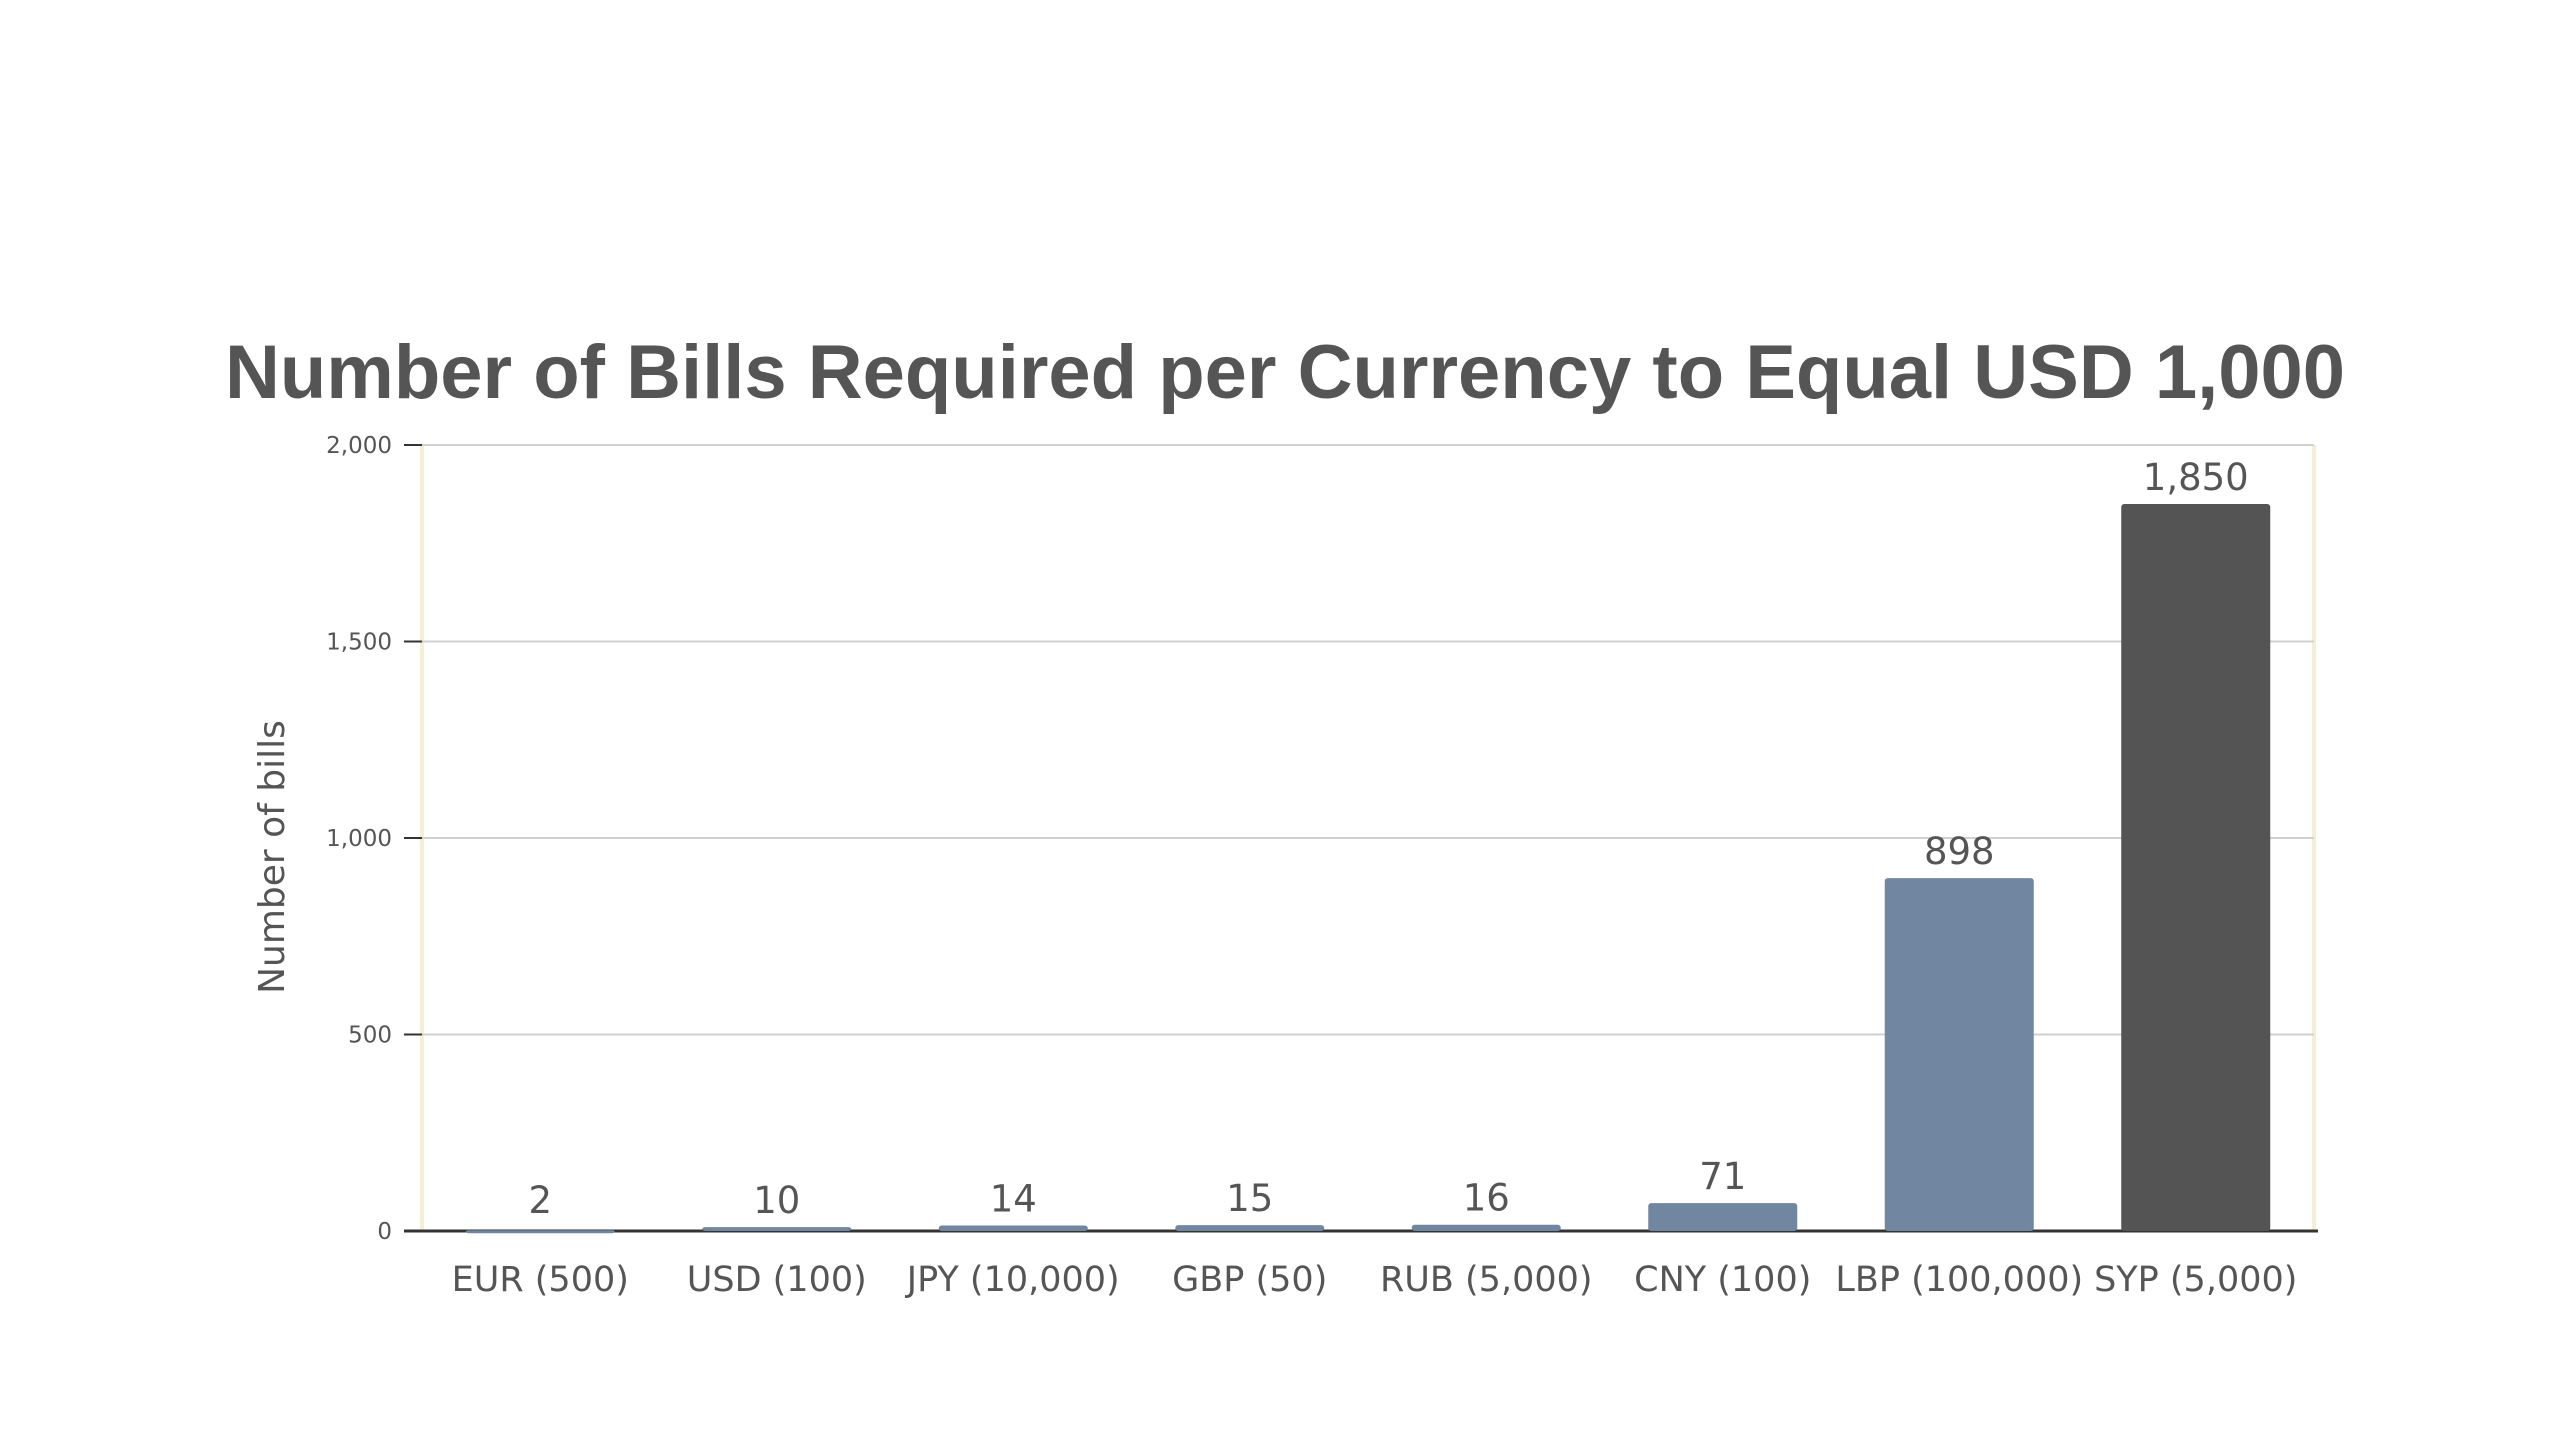 The height and width of the screenshot is (1440, 2560). Describe the element at coordinates (1486, 1198) in the screenshot. I see `data-label: 16` at that location.